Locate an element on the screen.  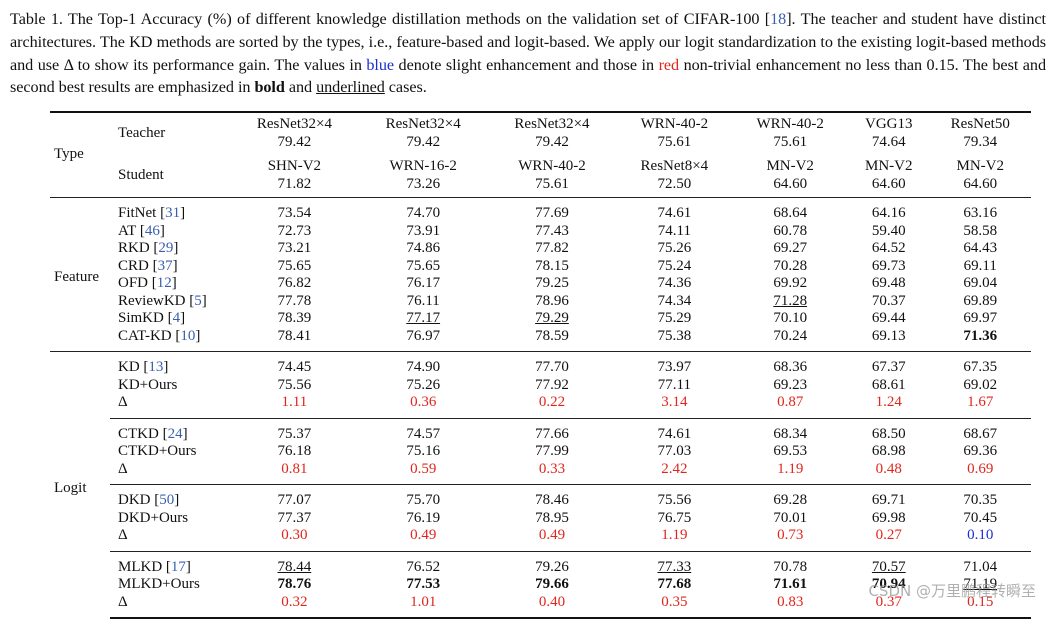
value-cell: 69.48 is located at coordinates (888, 284).